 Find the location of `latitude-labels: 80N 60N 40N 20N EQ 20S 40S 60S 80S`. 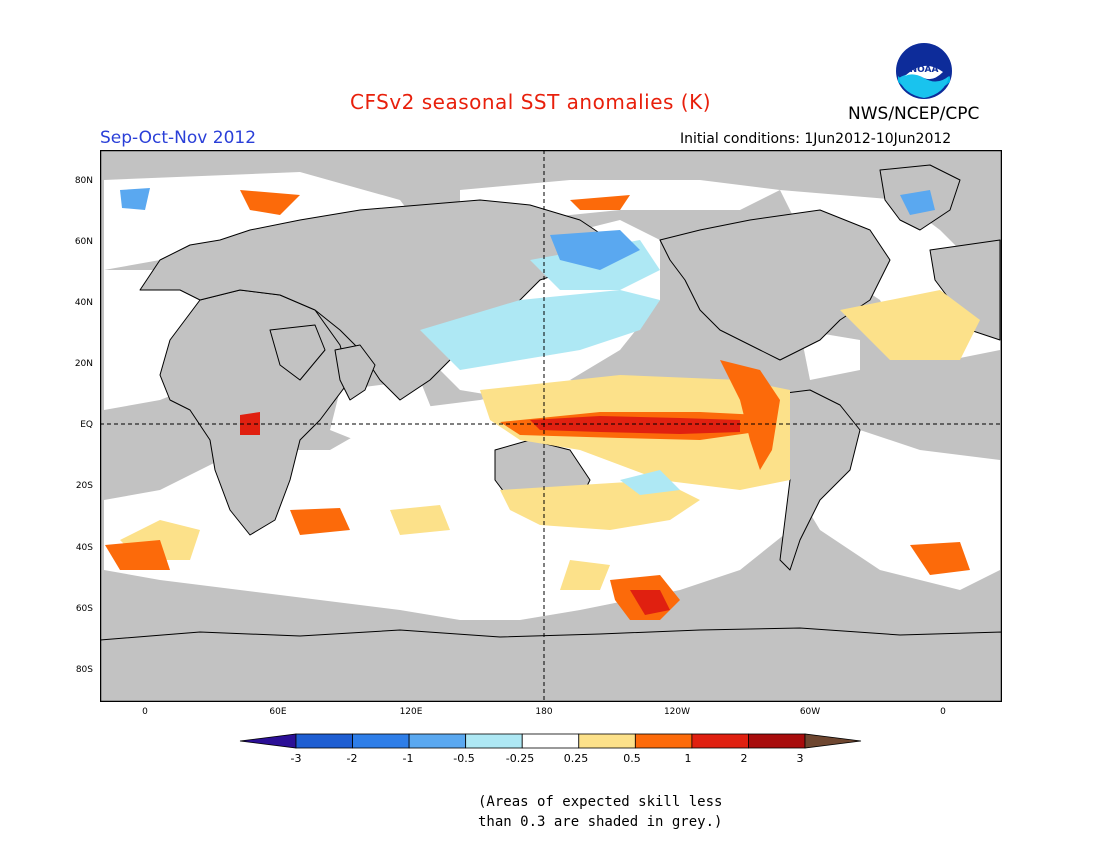

latitude-labels: 80N 60N 40N 20N EQ 20S 40S 60S 80S is located at coordinates (84, 425).